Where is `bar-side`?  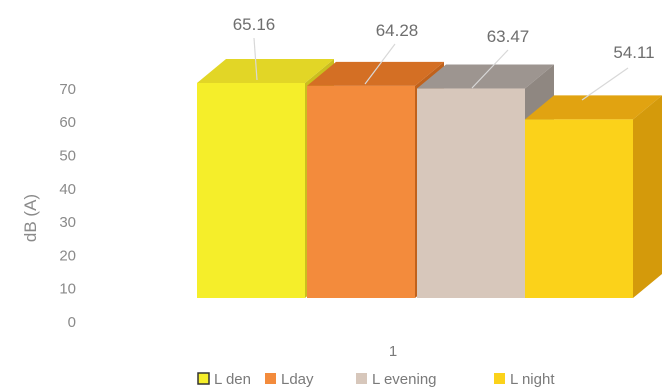
bar-side is located at coordinates (647, 196).